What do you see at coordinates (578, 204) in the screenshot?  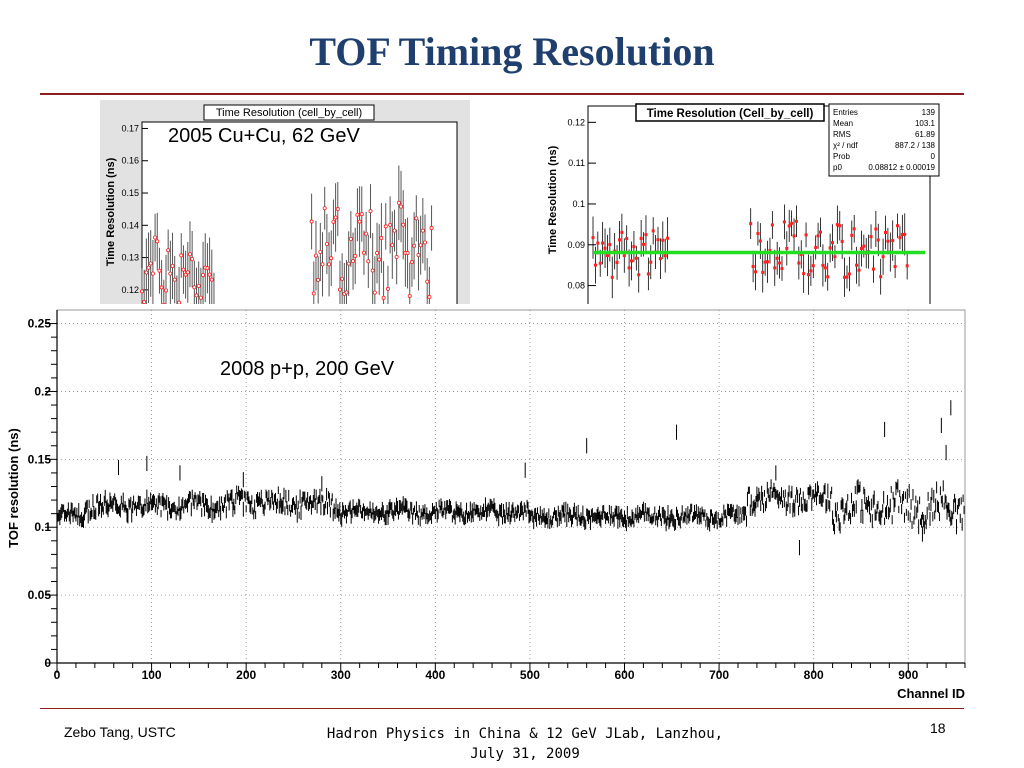 I see `y-tick-label: 0.1` at bounding box center [578, 204].